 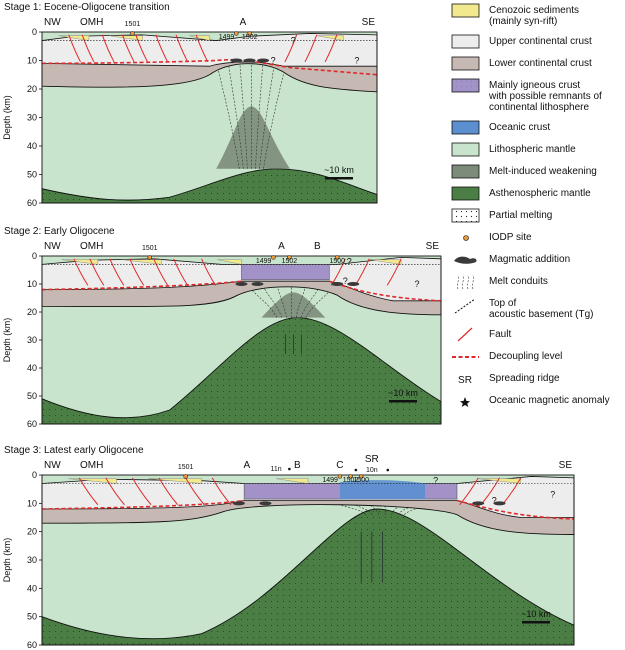 I want to click on legend-ridge-symbol: SR, so click(x=465, y=380).